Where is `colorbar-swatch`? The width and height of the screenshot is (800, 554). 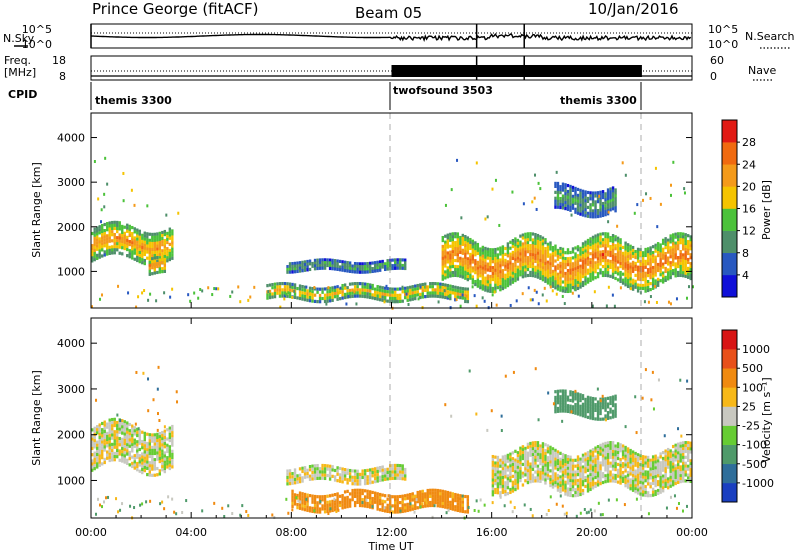 colorbar-swatch is located at coordinates (729, 153).